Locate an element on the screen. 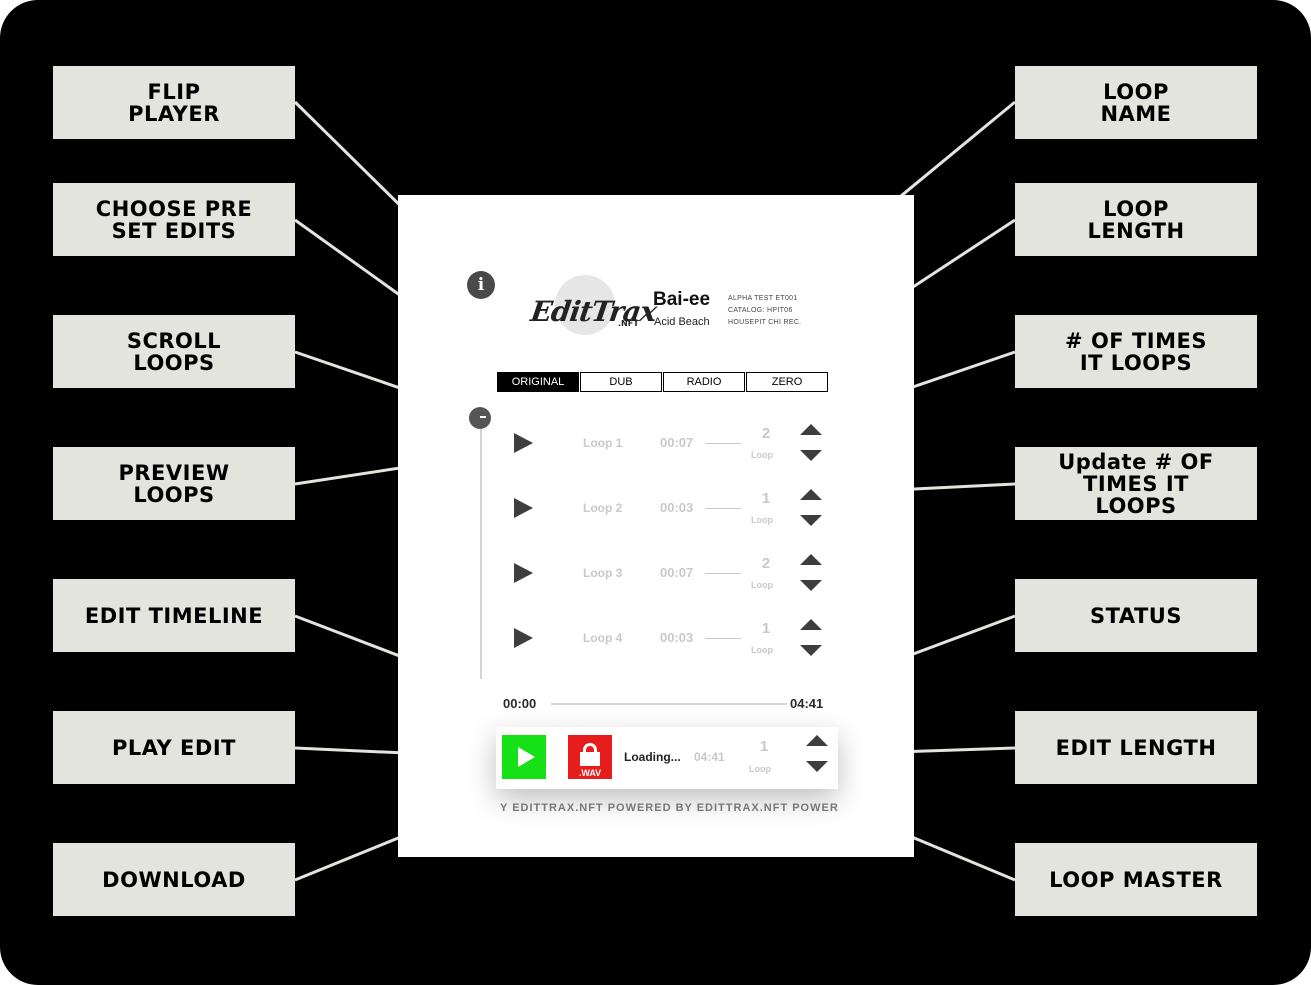  edit-timeline-bar is located at coordinates (669, 704).